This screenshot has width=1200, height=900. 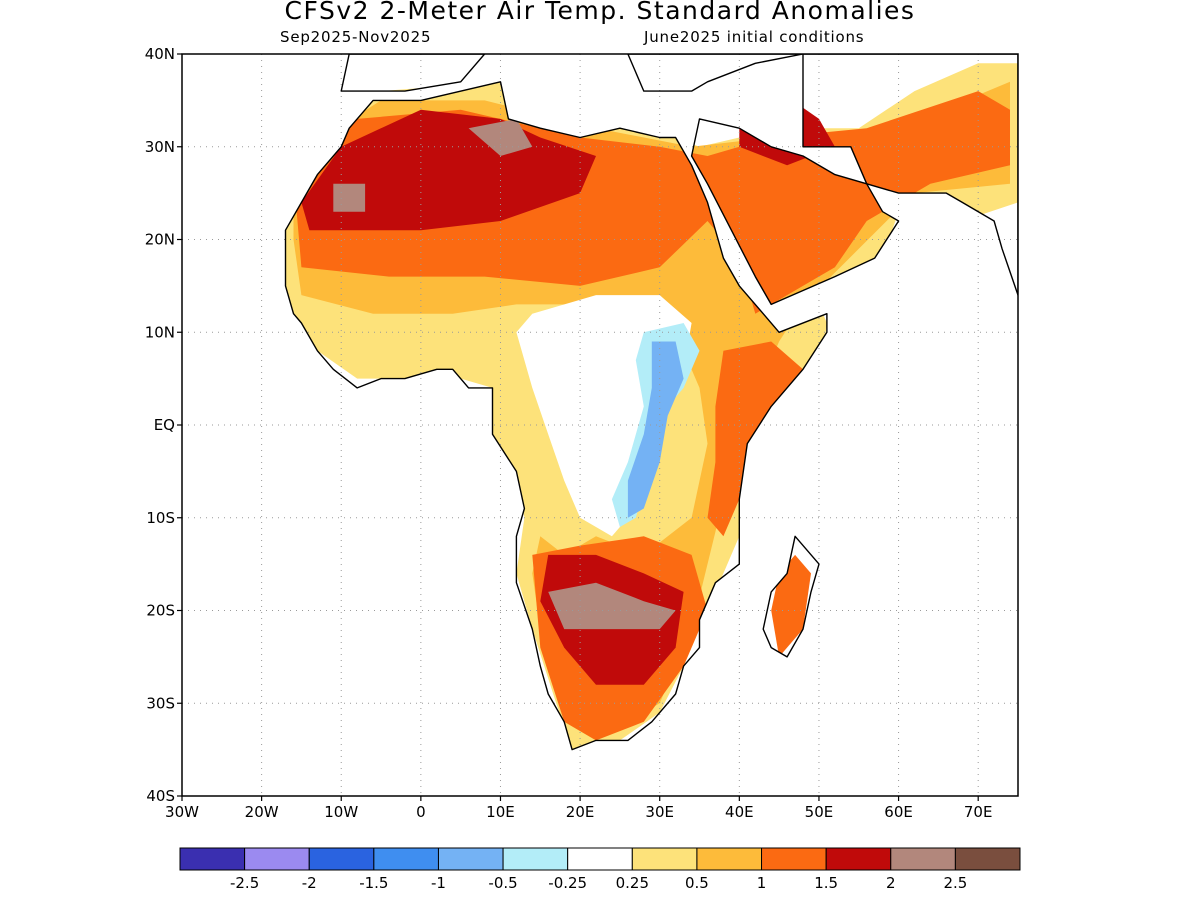 What do you see at coordinates (262, 812) in the screenshot?
I see `x-tick-label: 20W` at bounding box center [262, 812].